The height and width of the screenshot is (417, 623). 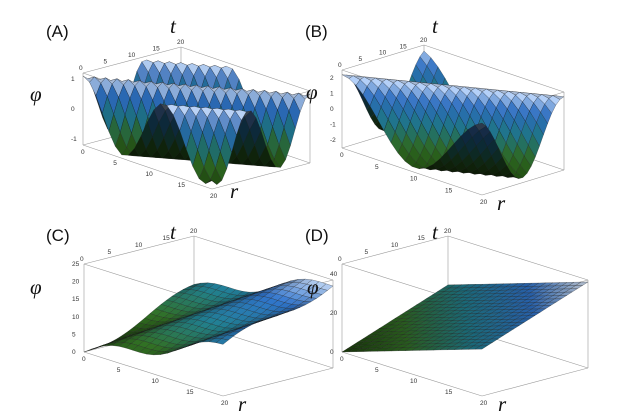 What do you see at coordinates (76, 299) in the screenshot?
I see `z-tick-label: 15` at bounding box center [76, 299].